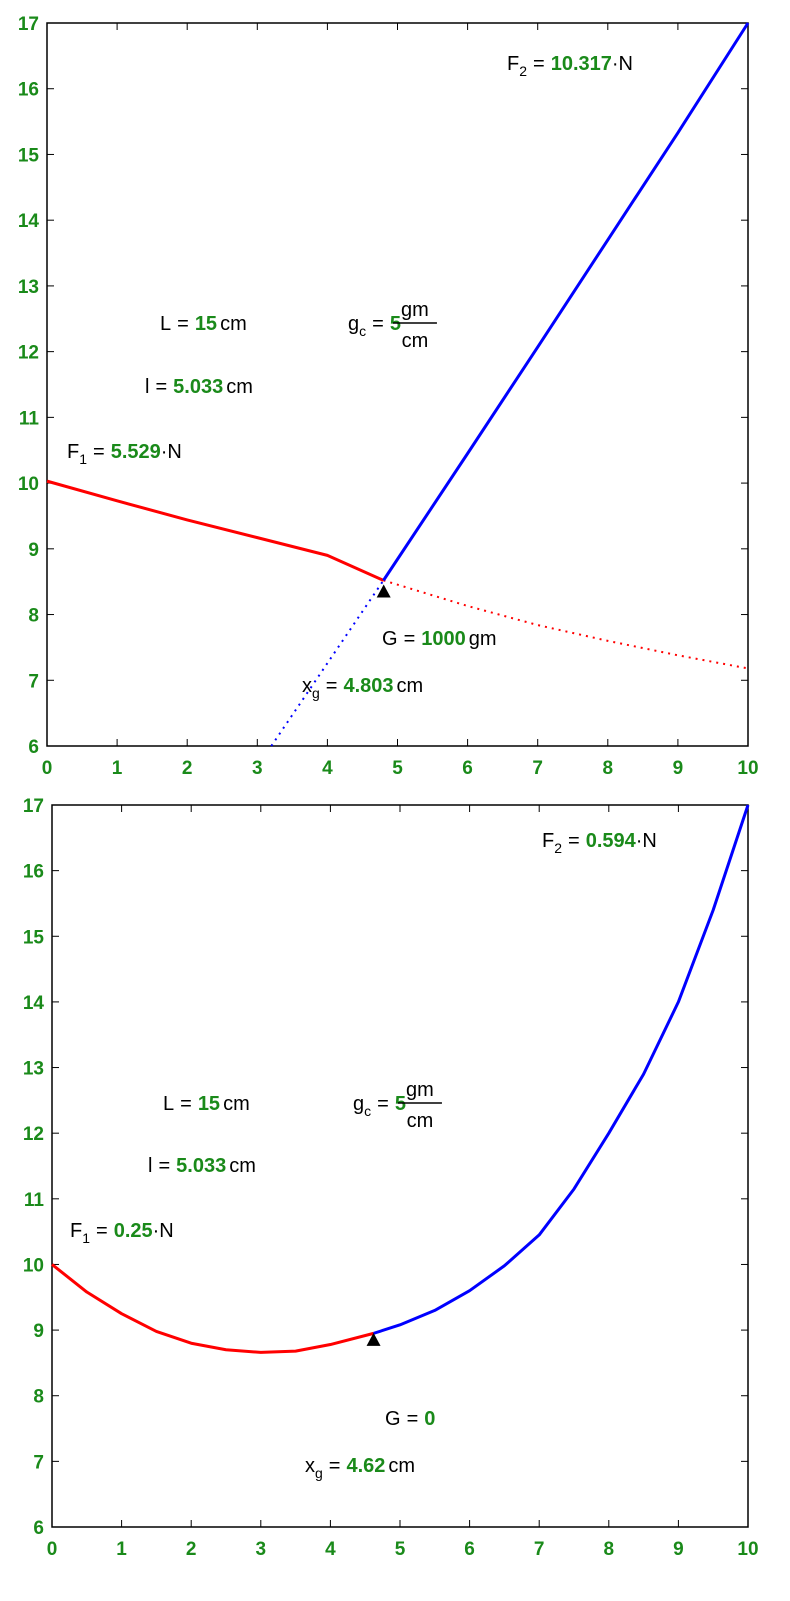  Describe the element at coordinates (191, 1549) in the screenshot. I see `x-tick-label: 2` at that location.